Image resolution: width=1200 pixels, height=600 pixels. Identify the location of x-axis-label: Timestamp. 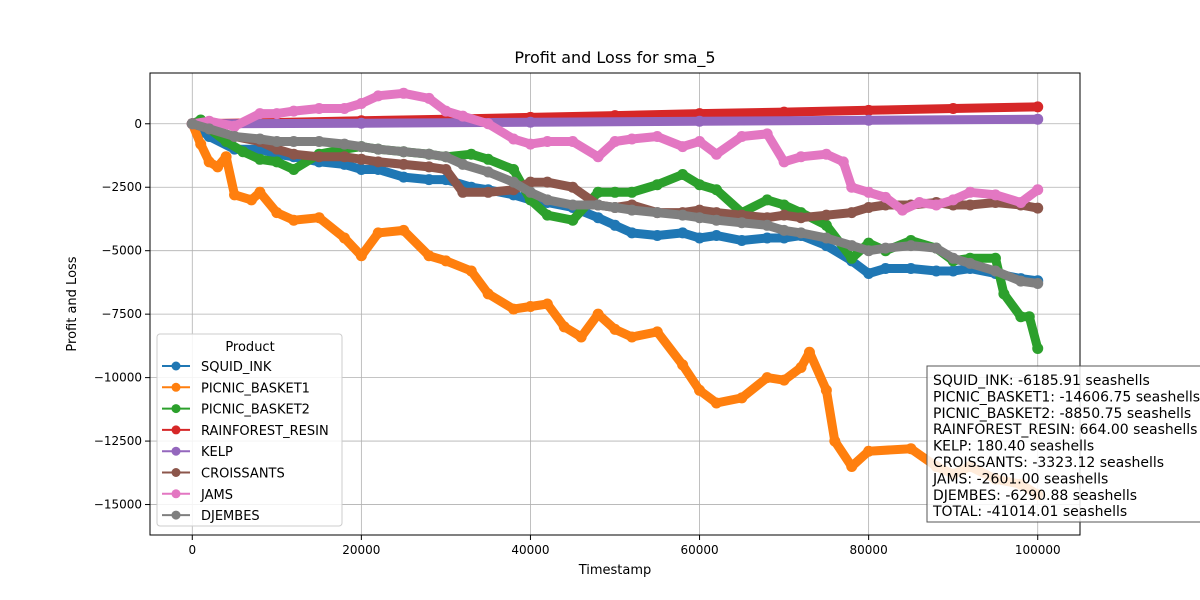
(615, 570).